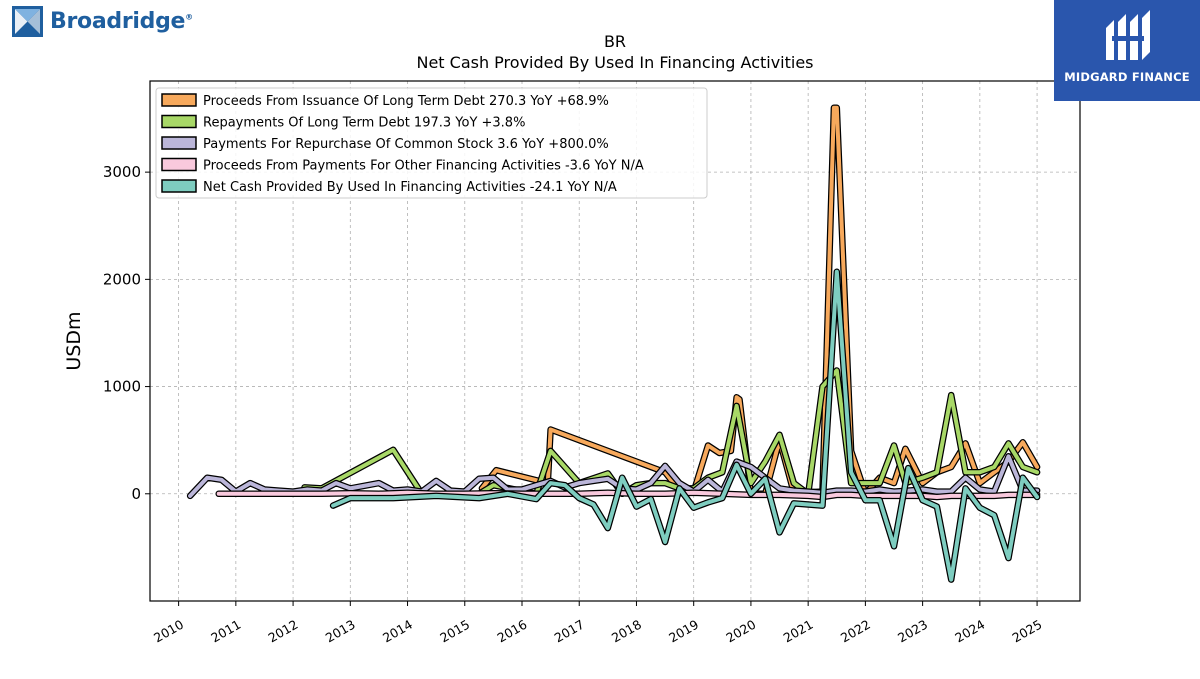  Describe the element at coordinates (136, 494) in the screenshot. I see `y-tick-label: 0` at that location.